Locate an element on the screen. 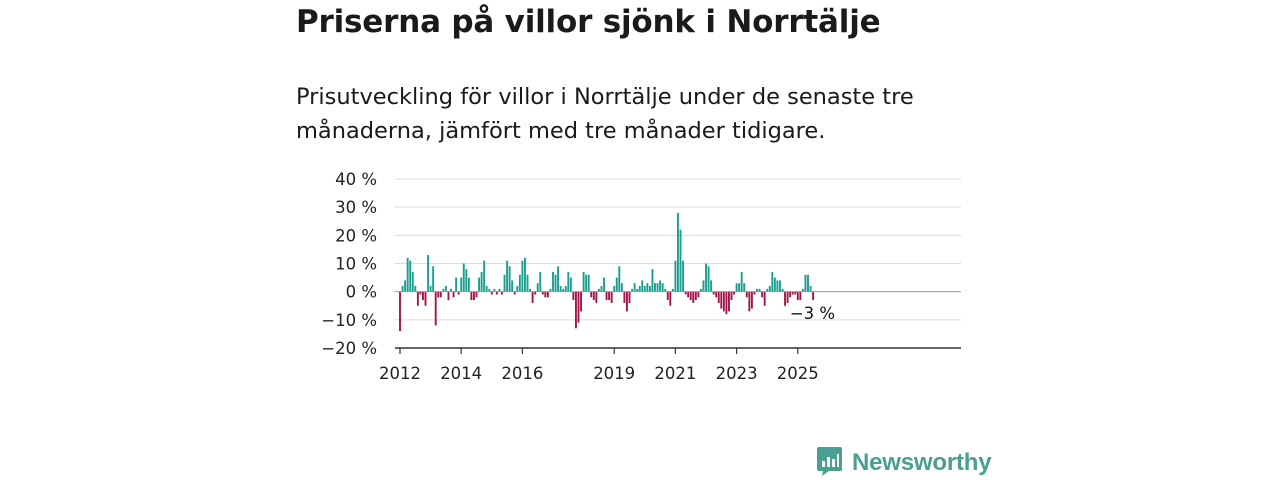  newsworthy-logo: Newsworthy is located at coordinates (904, 463).